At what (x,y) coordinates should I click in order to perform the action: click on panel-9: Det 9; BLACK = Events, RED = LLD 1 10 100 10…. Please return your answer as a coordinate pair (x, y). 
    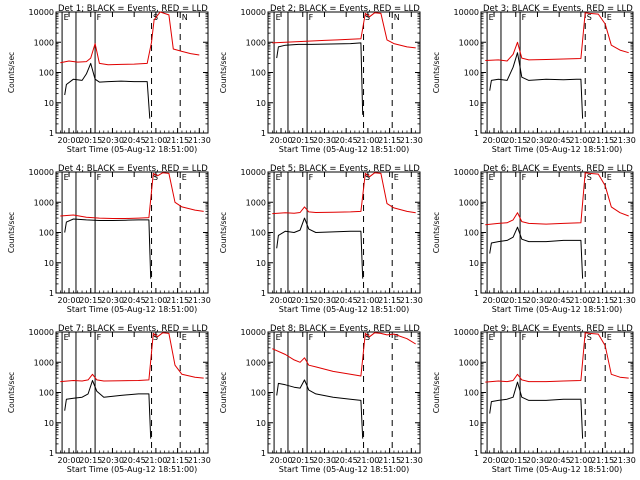
    Looking at the image, I should click on (534, 399).